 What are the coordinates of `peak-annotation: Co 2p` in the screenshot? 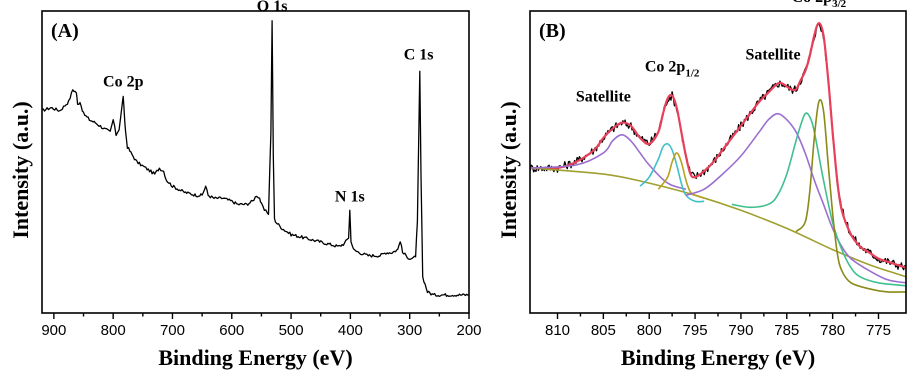 It's located at (123, 82).